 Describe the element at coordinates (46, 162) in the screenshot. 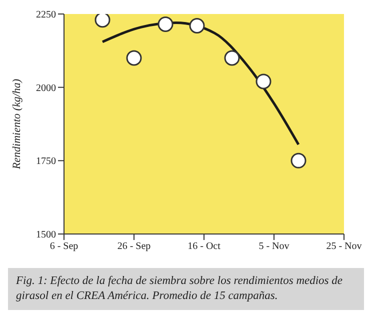

I see `y-tick-label: 1750` at that location.